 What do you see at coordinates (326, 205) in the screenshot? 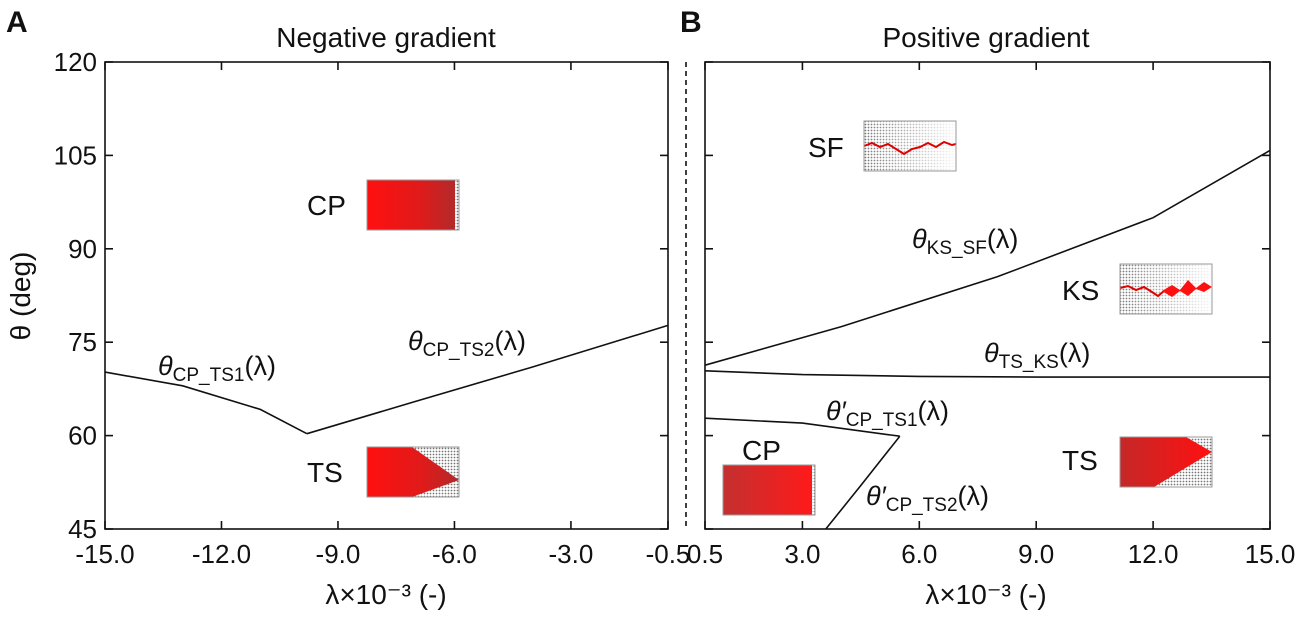
I see `region-label-cp-a: CP` at bounding box center [326, 205].